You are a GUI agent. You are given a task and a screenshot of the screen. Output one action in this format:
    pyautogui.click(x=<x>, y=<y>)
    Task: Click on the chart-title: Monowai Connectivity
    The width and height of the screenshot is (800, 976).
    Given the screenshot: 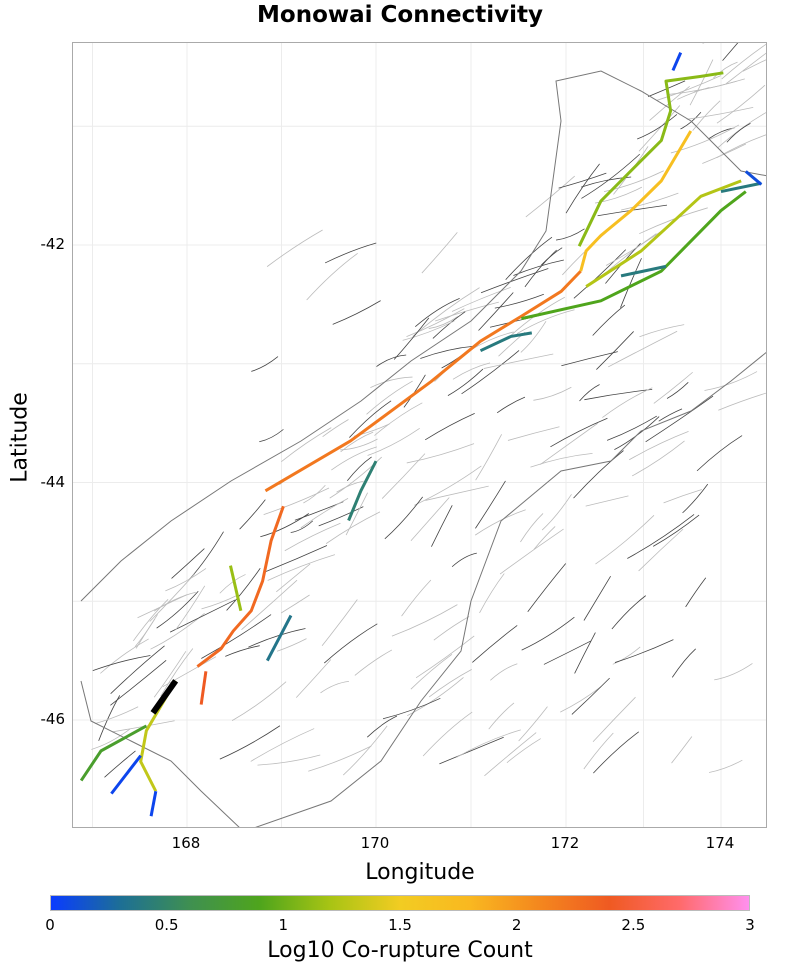 What is the action you would take?
    pyautogui.click(x=400, y=15)
    